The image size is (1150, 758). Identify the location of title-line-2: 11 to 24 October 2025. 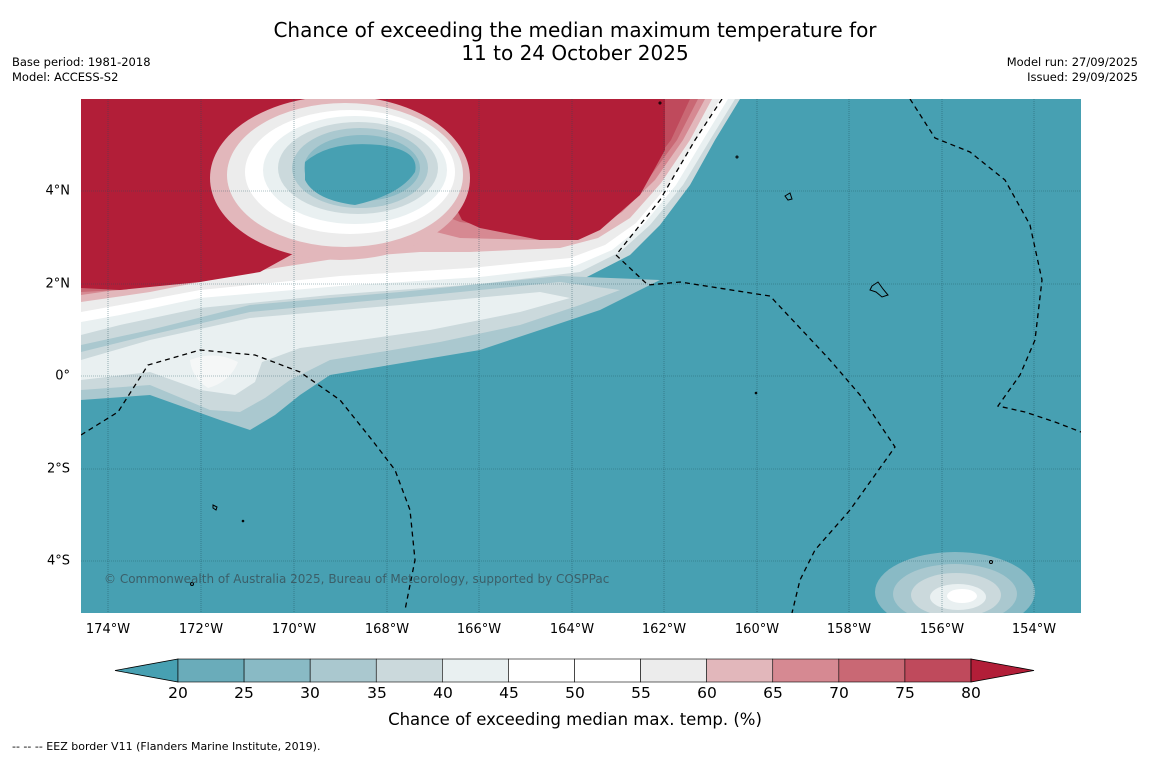
(575, 53).